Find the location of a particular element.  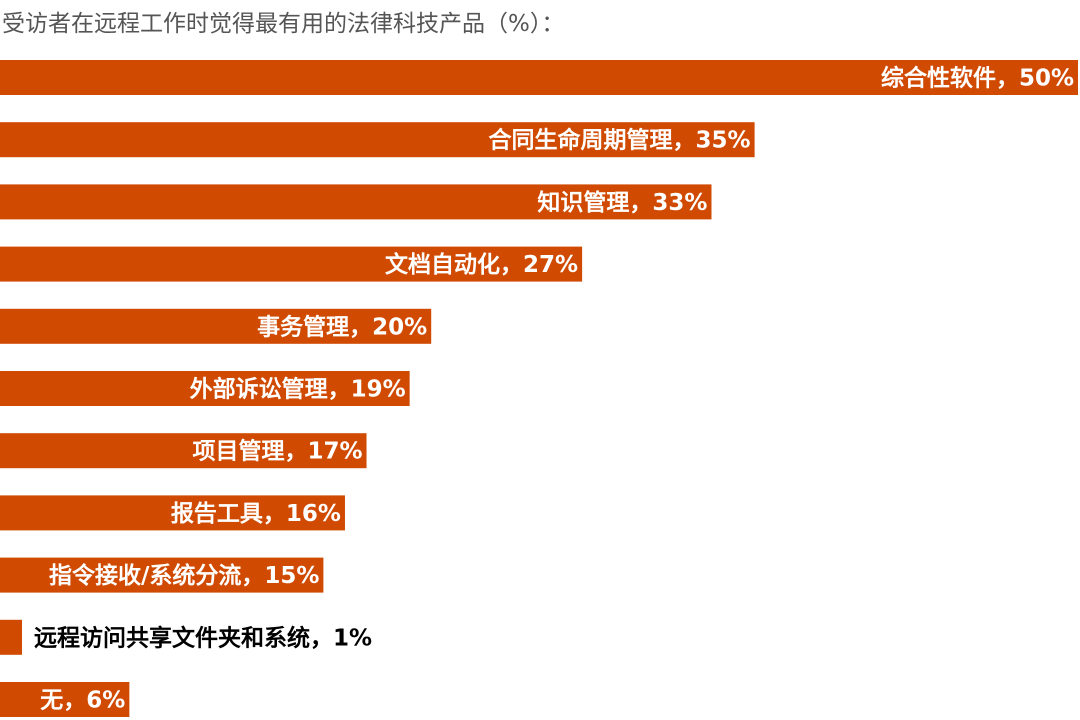

bar-label-3: 文档自动化，27% is located at coordinates (481, 264).